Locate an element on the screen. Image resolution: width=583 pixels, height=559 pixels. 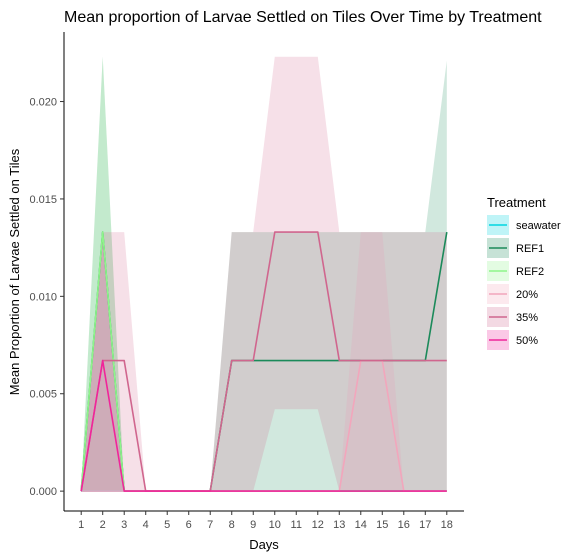
y-tick-label: 0.010 is located at coordinates (43, 297).